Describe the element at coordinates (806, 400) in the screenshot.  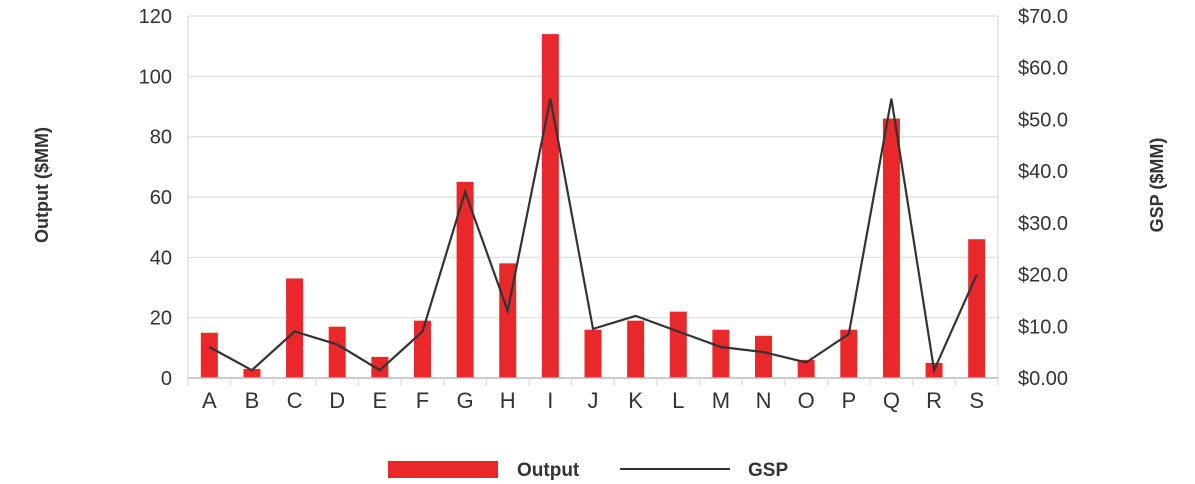
I see `category-label: O` at that location.